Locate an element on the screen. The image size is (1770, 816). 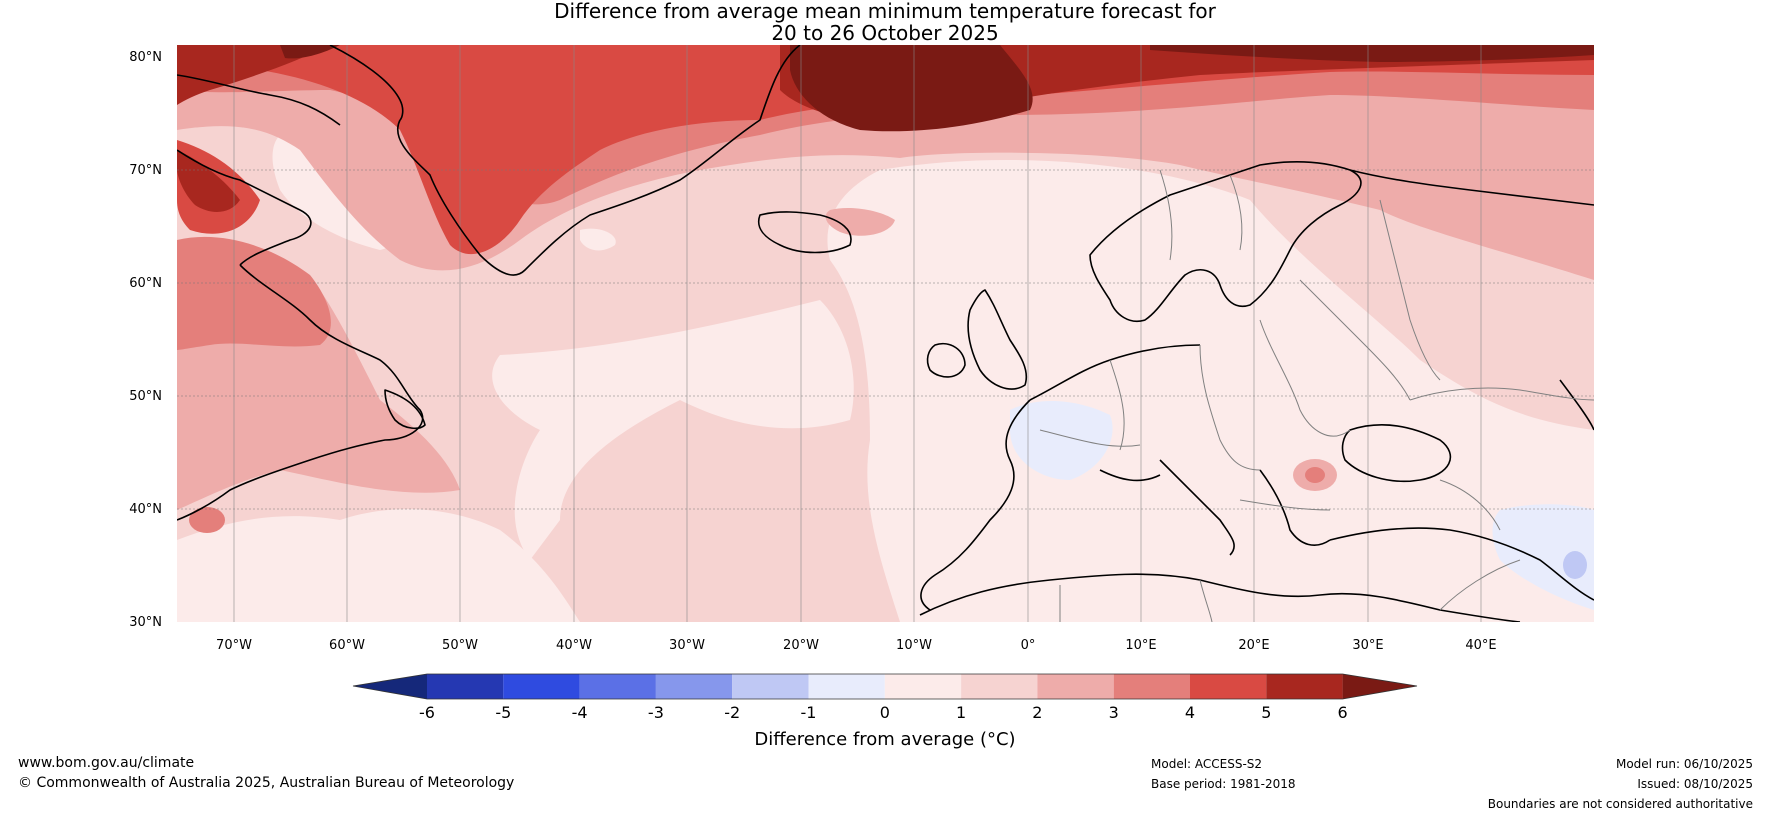
colorbar-tick-1: 1 is located at coordinates (961, 712).